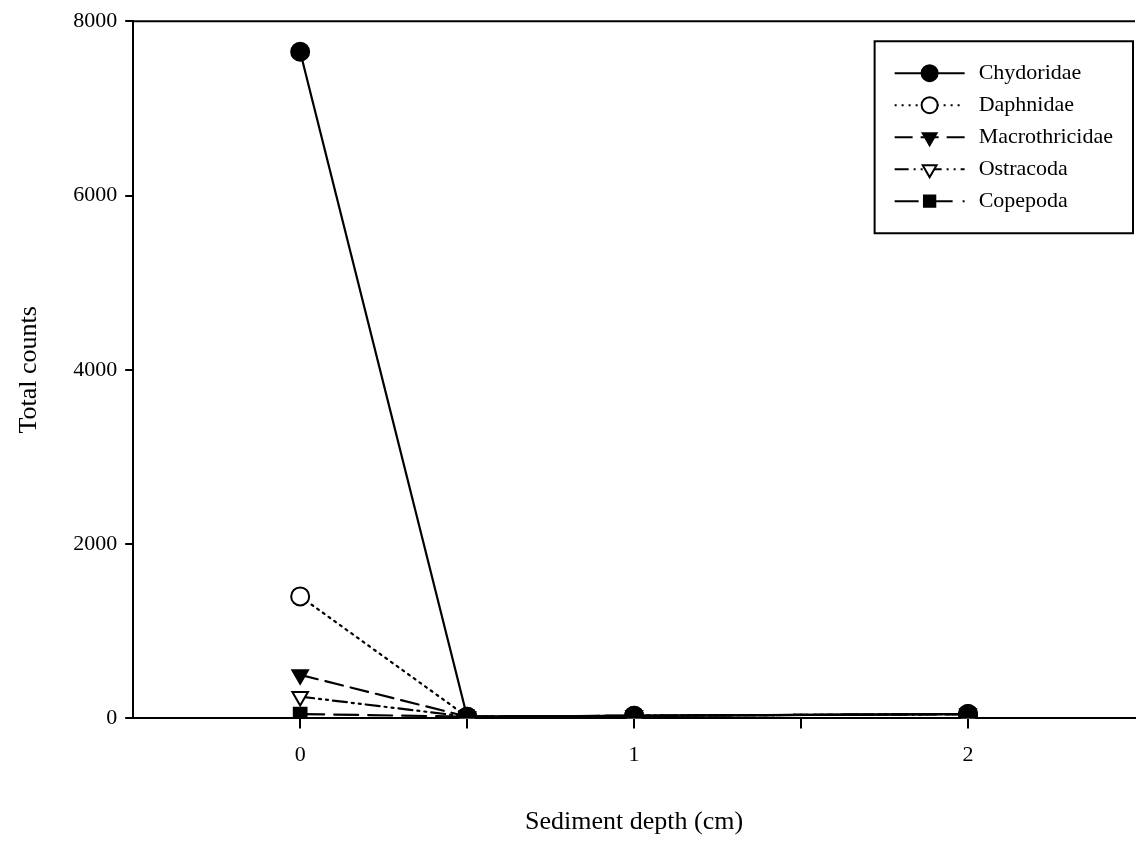 The image size is (1146, 852). What do you see at coordinates (95, 368) in the screenshot?
I see `y-tick-label: 4000` at bounding box center [95, 368].